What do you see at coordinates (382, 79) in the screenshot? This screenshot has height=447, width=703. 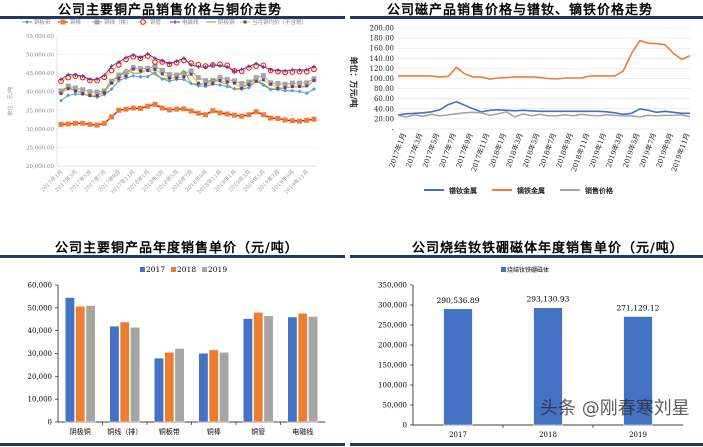 I see `chart2-y-tick: 100.00` at bounding box center [382, 79].